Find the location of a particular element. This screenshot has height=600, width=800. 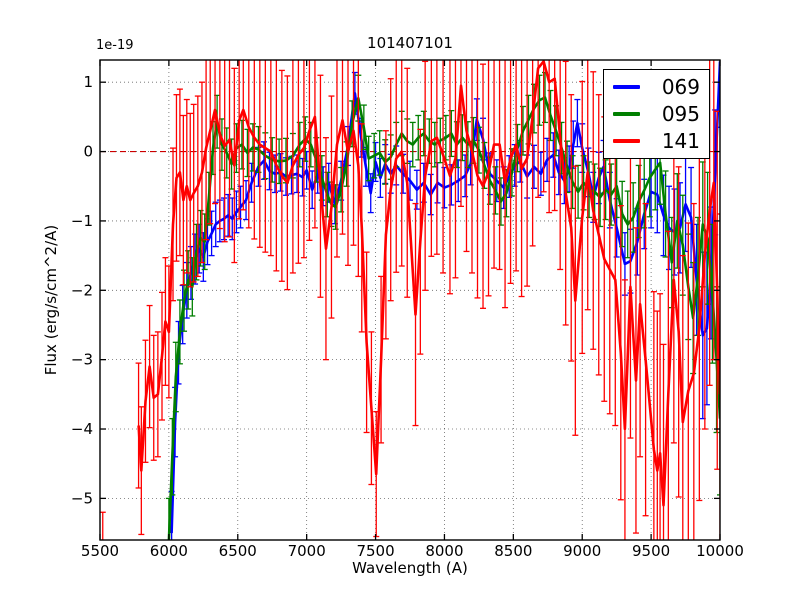

x-tick-label: 8000 is located at coordinates (444, 551).